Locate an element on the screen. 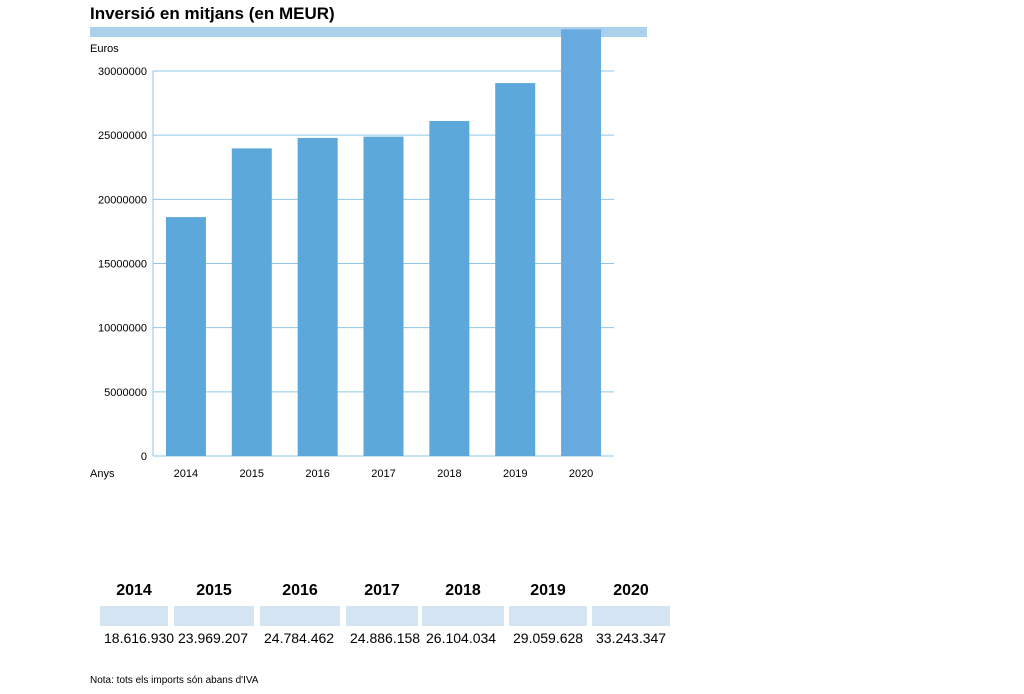 The height and width of the screenshot is (694, 1024). y-tick-label: 20000000 is located at coordinates (122, 200).